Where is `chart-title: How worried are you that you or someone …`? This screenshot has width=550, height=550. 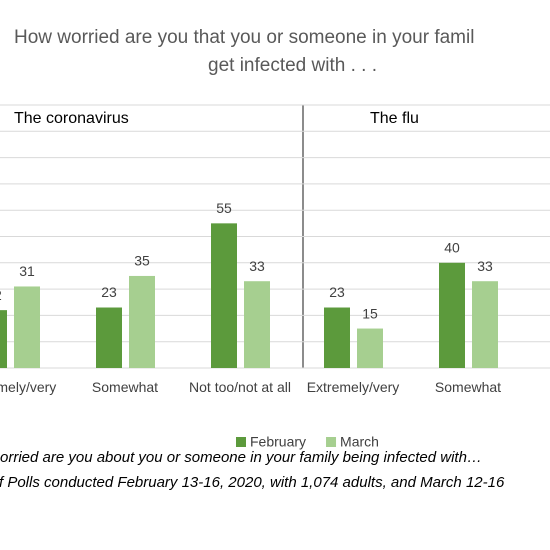
chart-title: How worried are you that you or someone … is located at coordinates (244, 37).